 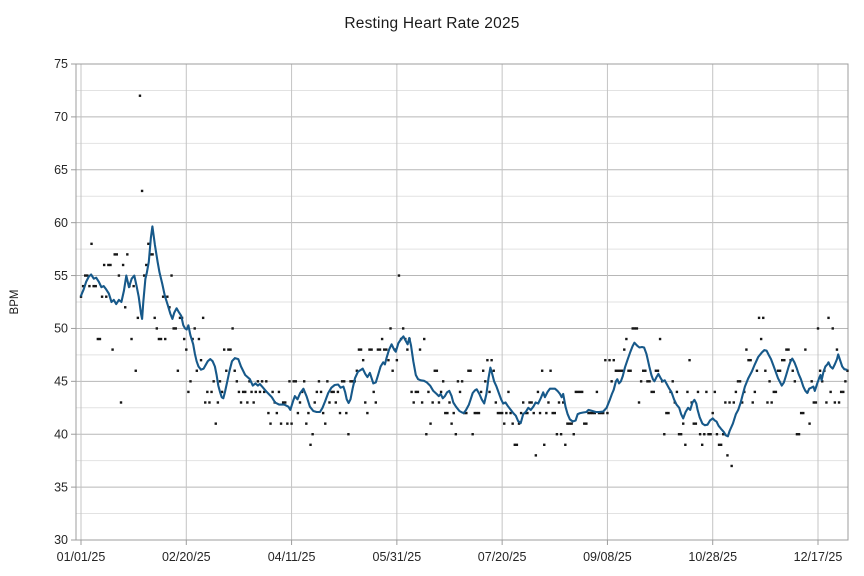 What do you see at coordinates (61, 170) in the screenshot?
I see `y-tick-label: 65` at bounding box center [61, 170].